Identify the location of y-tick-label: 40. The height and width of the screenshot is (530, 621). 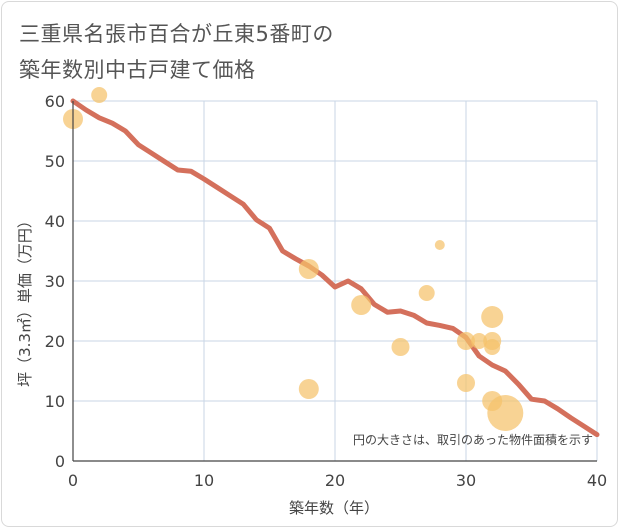
(55, 221).